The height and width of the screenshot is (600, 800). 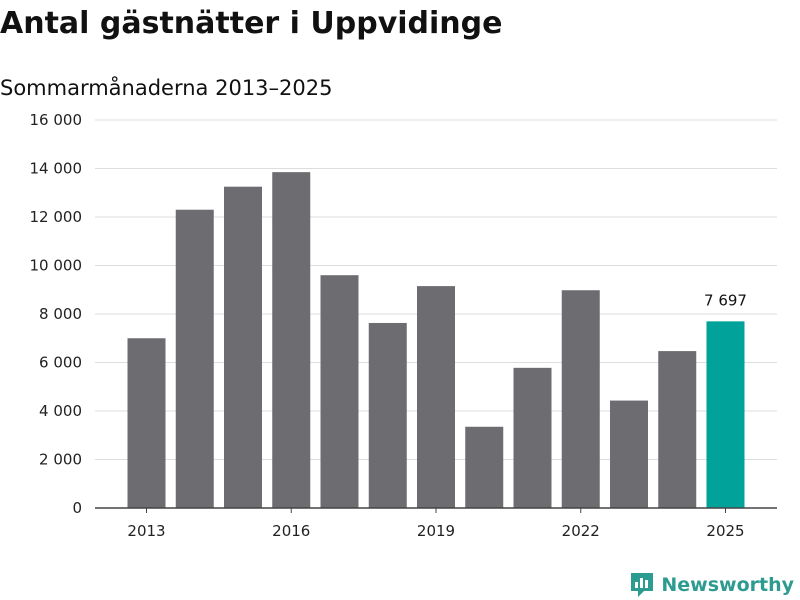 What do you see at coordinates (56, 217) in the screenshot?
I see `y-tick-label: 12 000` at bounding box center [56, 217].